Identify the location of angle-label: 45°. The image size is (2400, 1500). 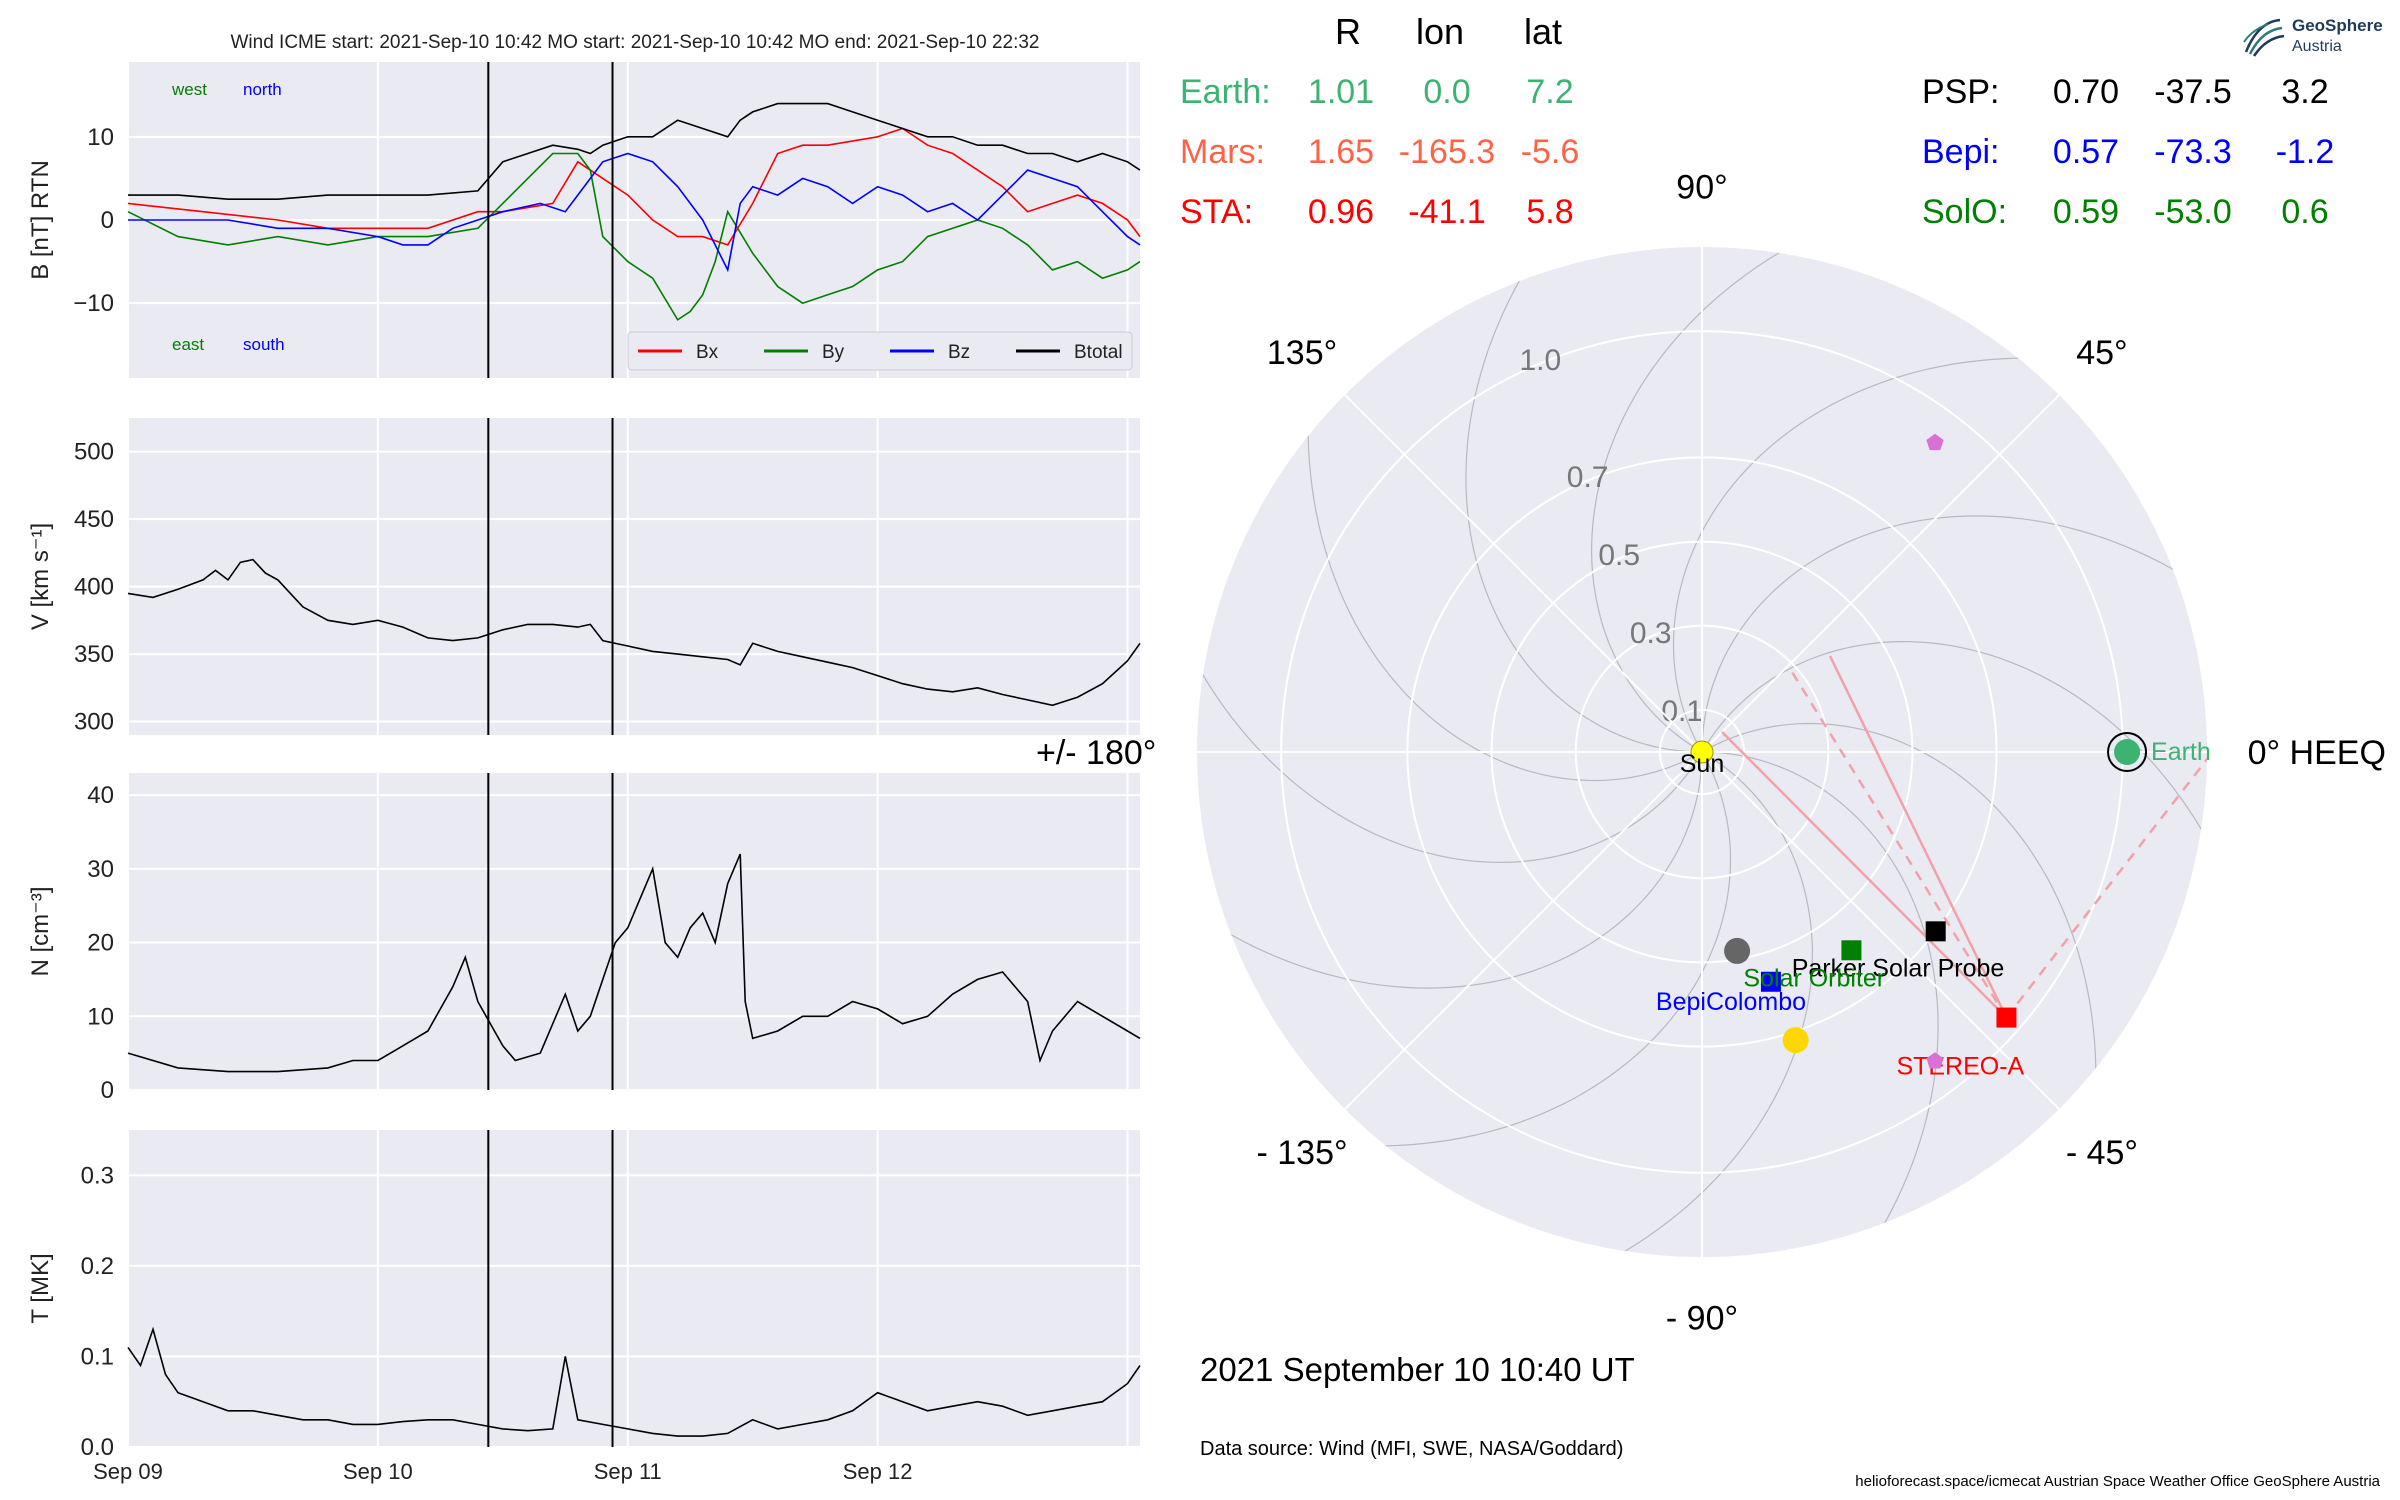
(2101, 353).